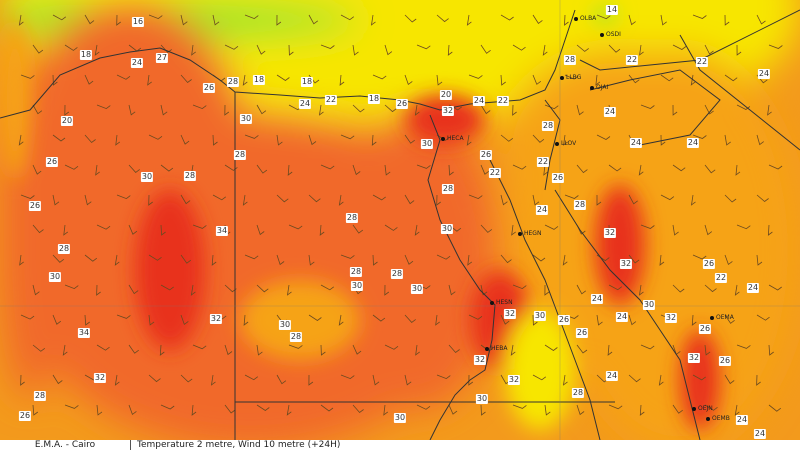 The image size is (800, 450). I want to click on temperature-label: 14, so click(612, 10).